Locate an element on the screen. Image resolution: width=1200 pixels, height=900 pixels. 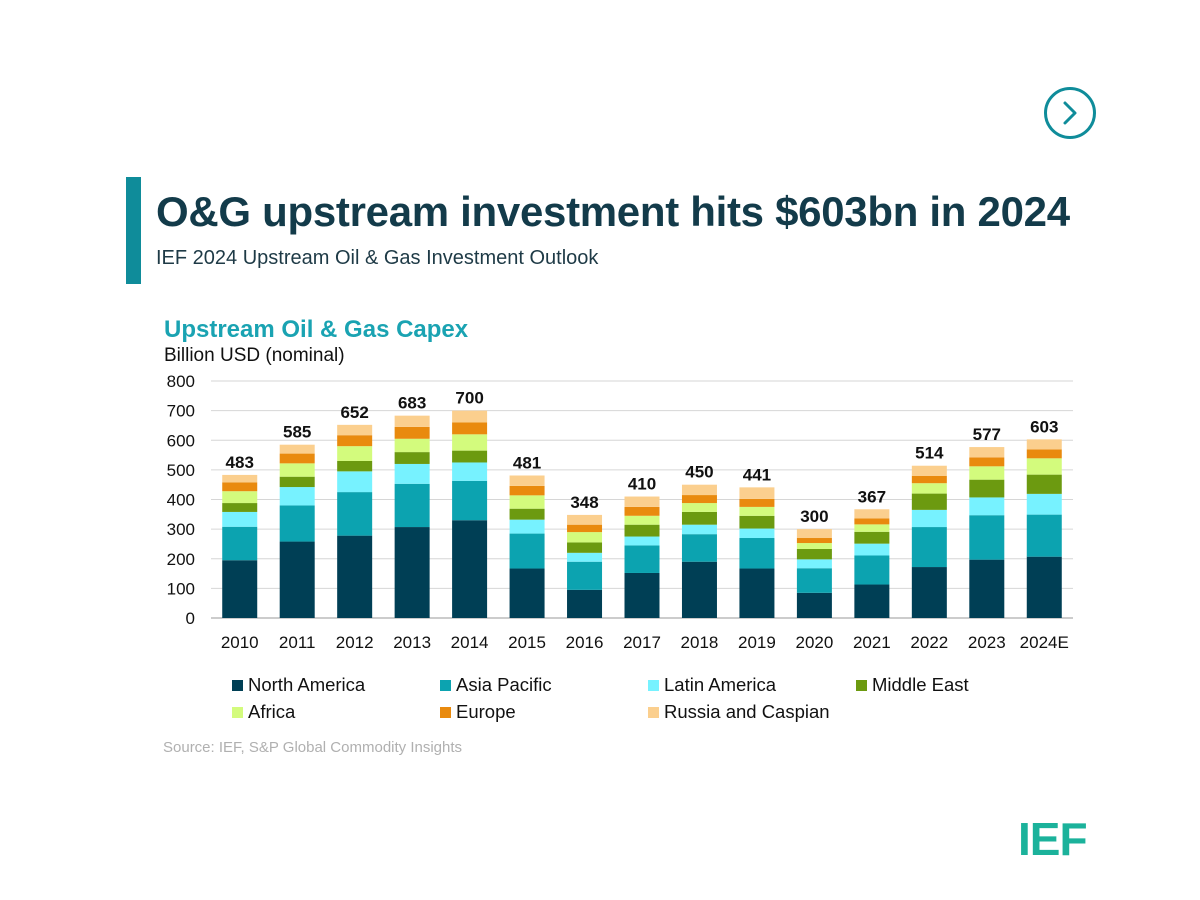
legend-label: North America is located at coordinates (307, 684).